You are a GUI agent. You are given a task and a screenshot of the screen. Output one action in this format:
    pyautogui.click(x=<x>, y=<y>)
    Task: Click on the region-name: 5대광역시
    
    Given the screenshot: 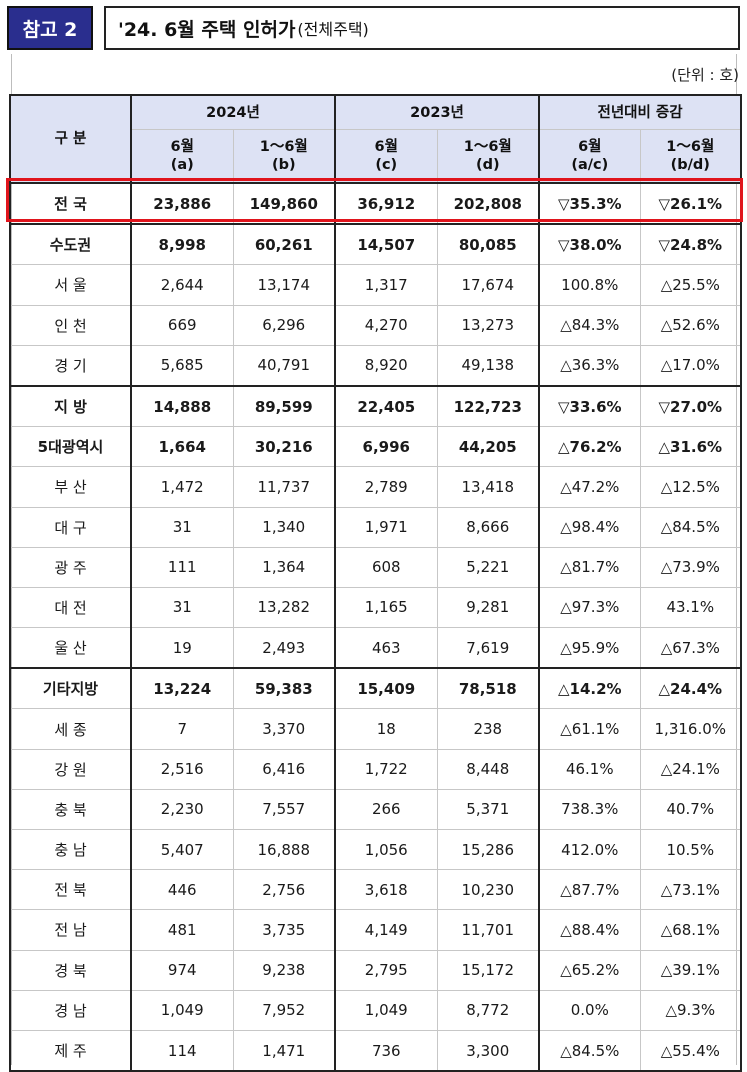 What is the action you would take?
    pyautogui.click(x=70, y=447)
    